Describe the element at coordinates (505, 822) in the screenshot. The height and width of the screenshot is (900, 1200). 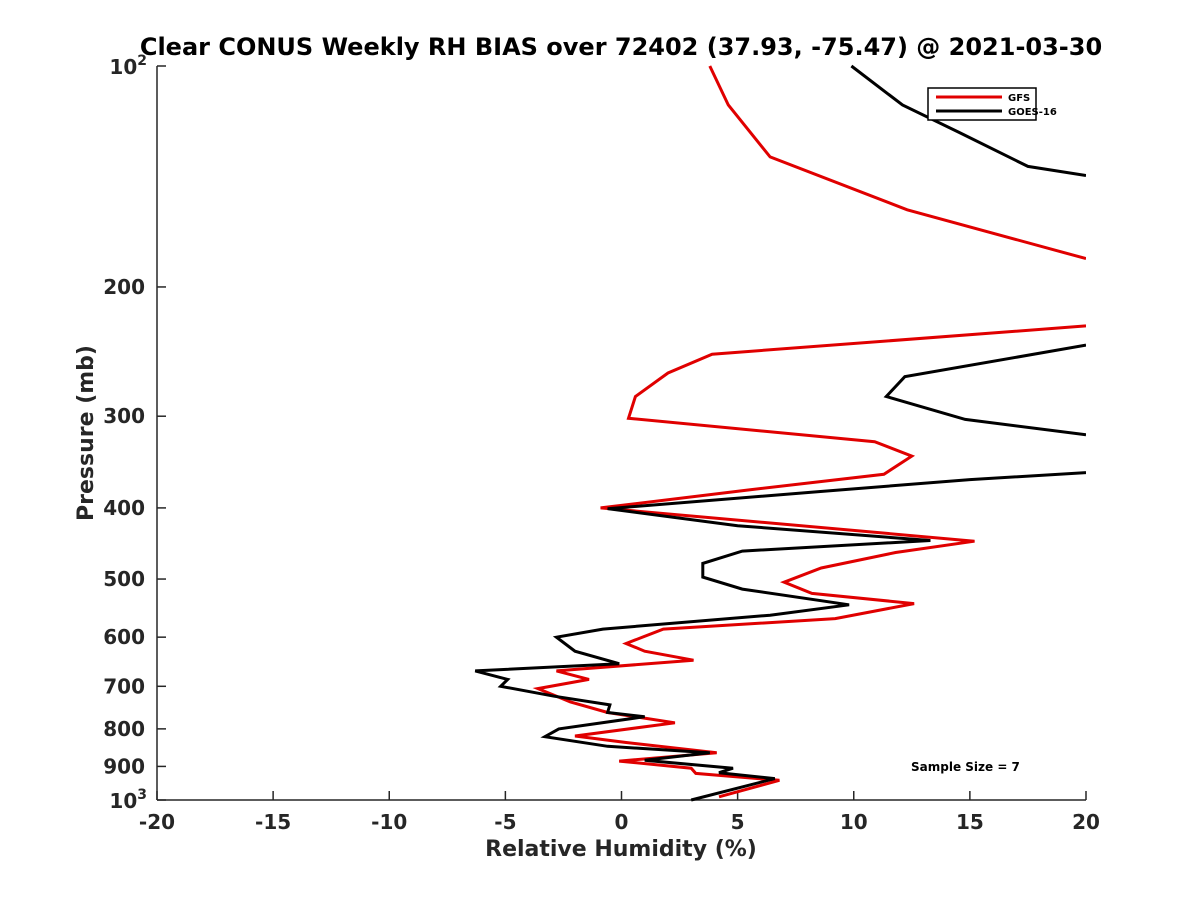
I see `x-tick-label: -5` at that location.